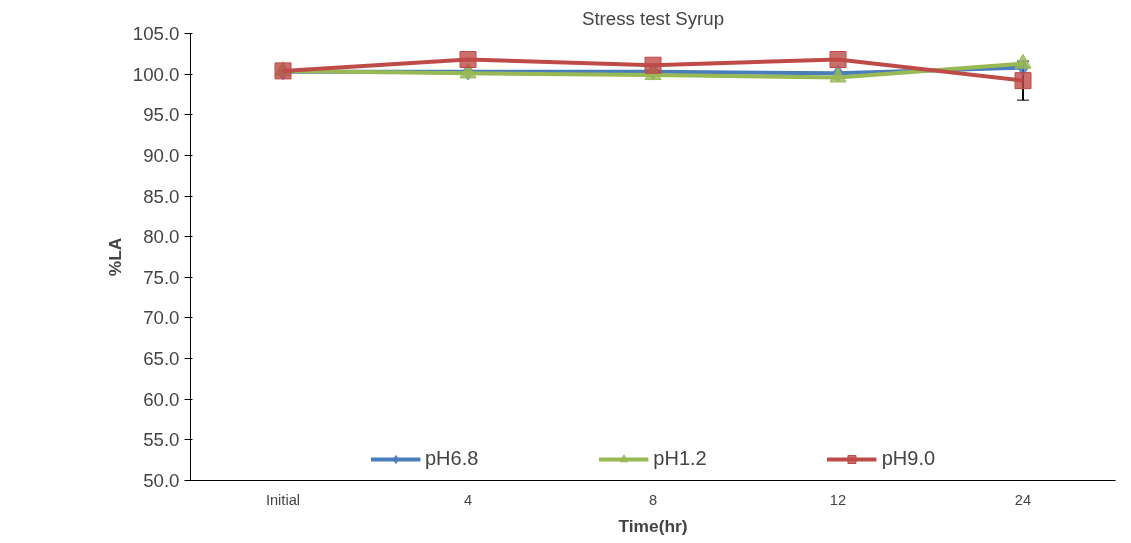  What do you see at coordinates (468, 499) in the screenshot?
I see `x-tick-label: 4` at bounding box center [468, 499].